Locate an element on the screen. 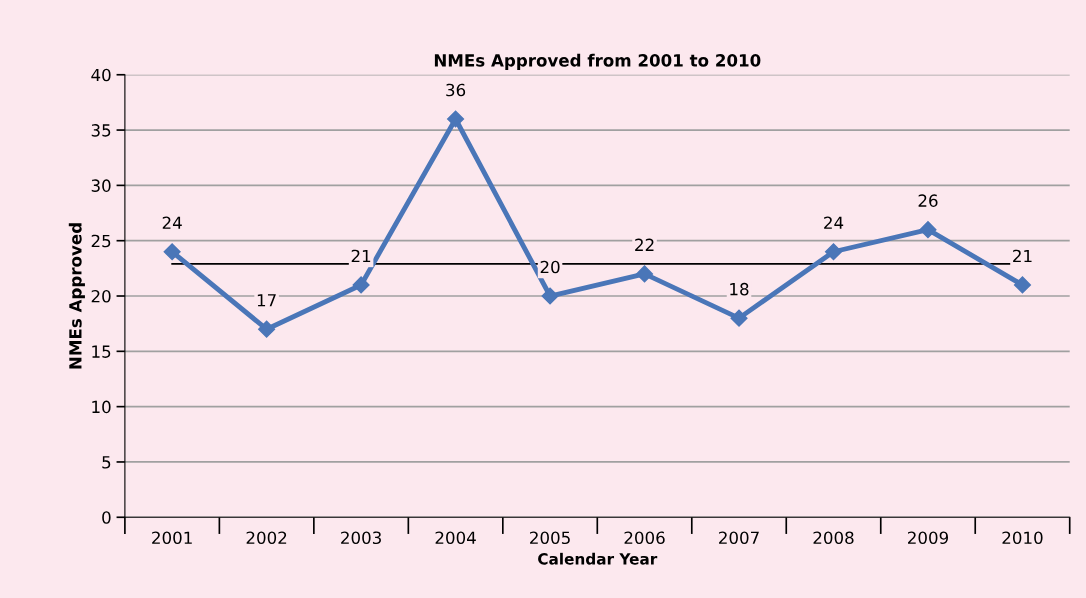  x-tick-label: 2007 is located at coordinates (739, 538).